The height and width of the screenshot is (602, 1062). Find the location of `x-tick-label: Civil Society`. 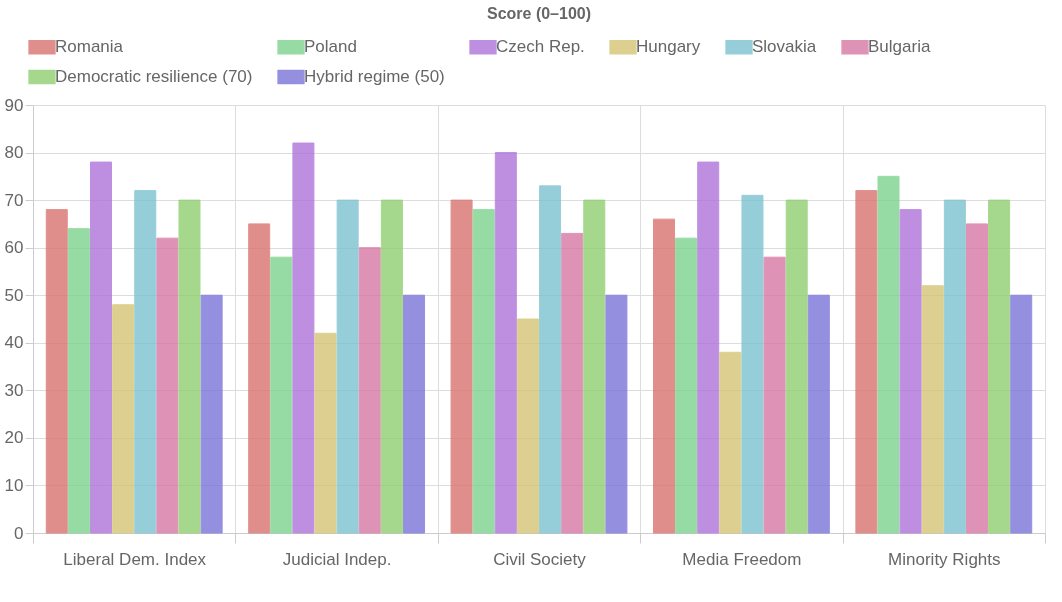

x-tick-label: Civil Society is located at coordinates (540, 559).